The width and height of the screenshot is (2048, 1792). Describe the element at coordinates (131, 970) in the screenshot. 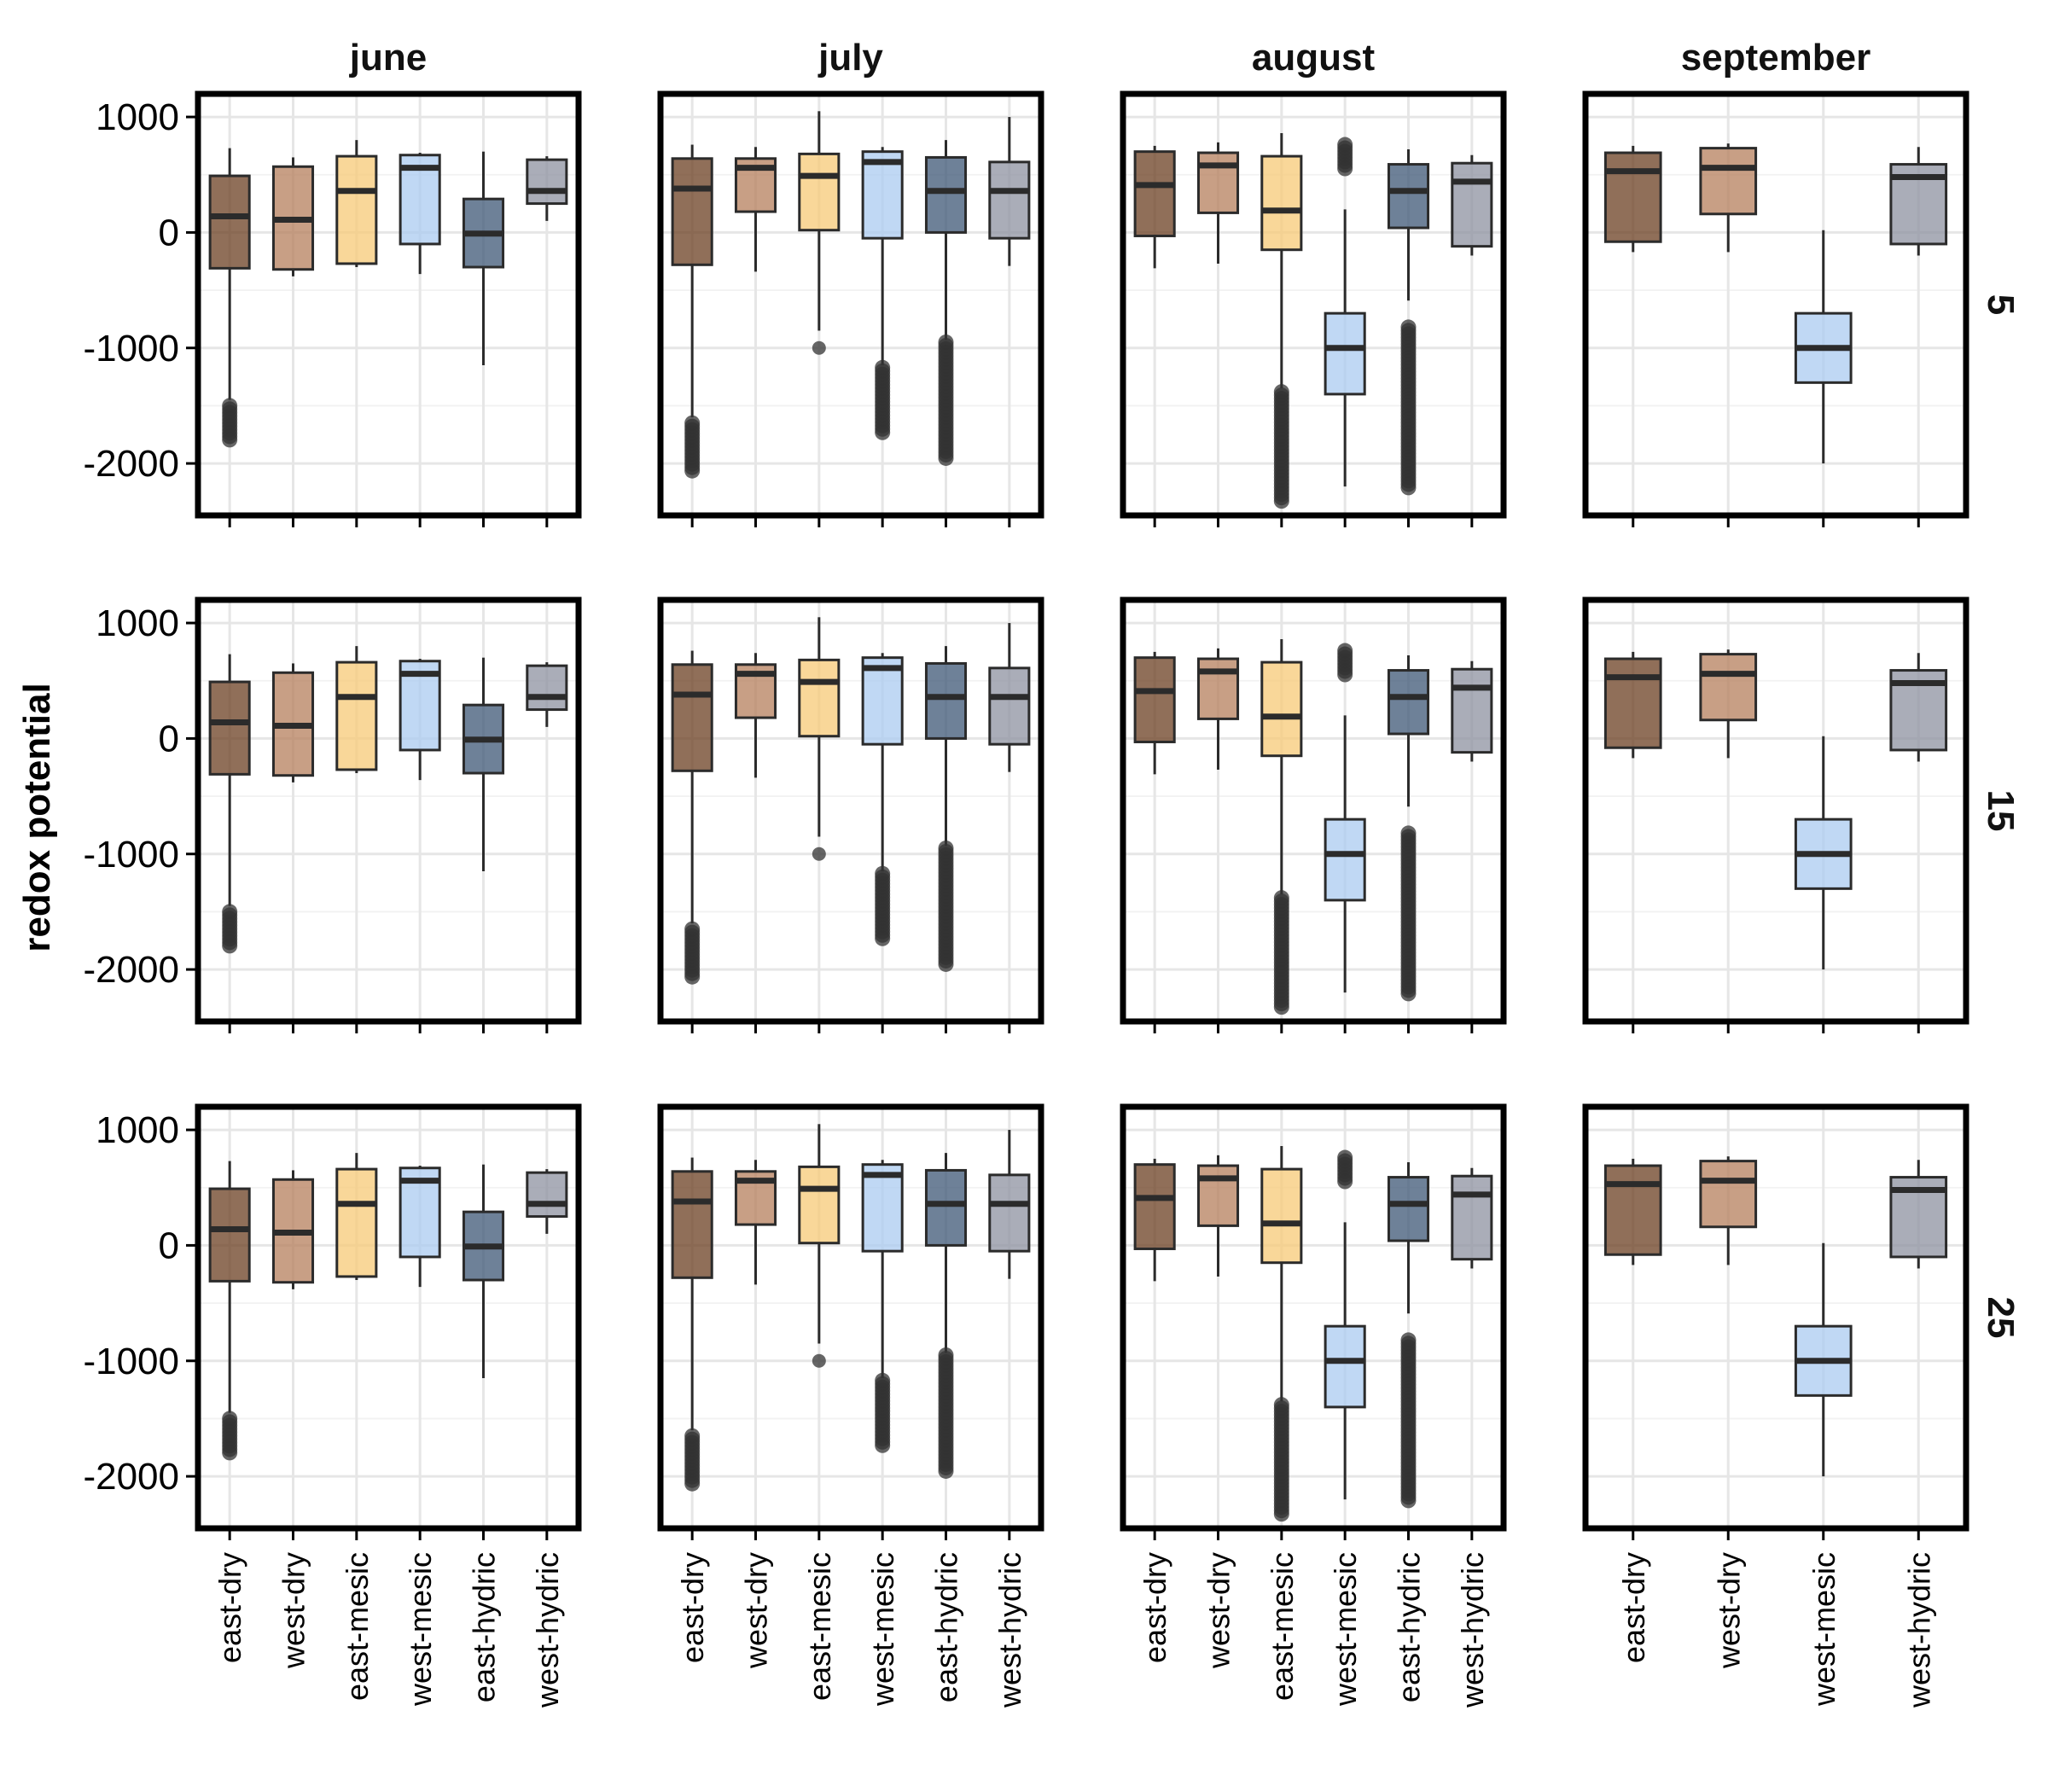

I see `y-tick-label: -2000` at that location.